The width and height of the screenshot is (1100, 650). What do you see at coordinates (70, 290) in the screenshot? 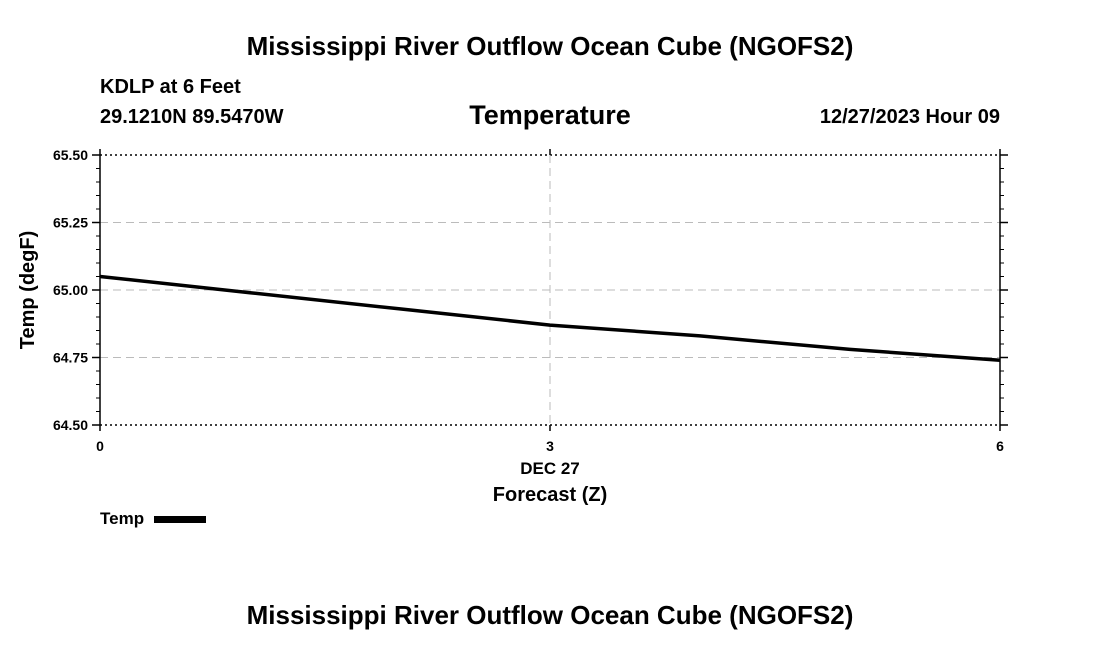
I see `y-tick-label: 65.00` at bounding box center [70, 290].